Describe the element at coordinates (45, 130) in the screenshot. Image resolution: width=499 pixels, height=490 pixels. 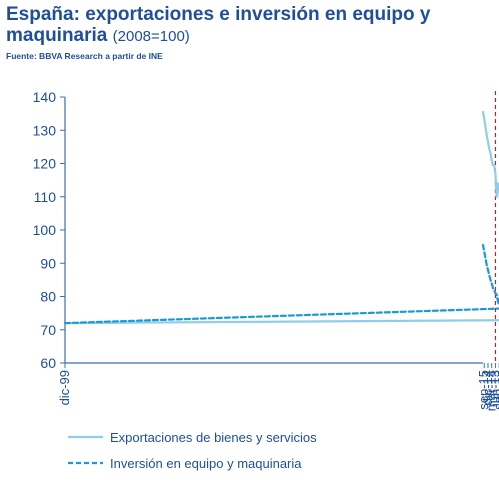
I see `y-tick-label: 130` at that location.